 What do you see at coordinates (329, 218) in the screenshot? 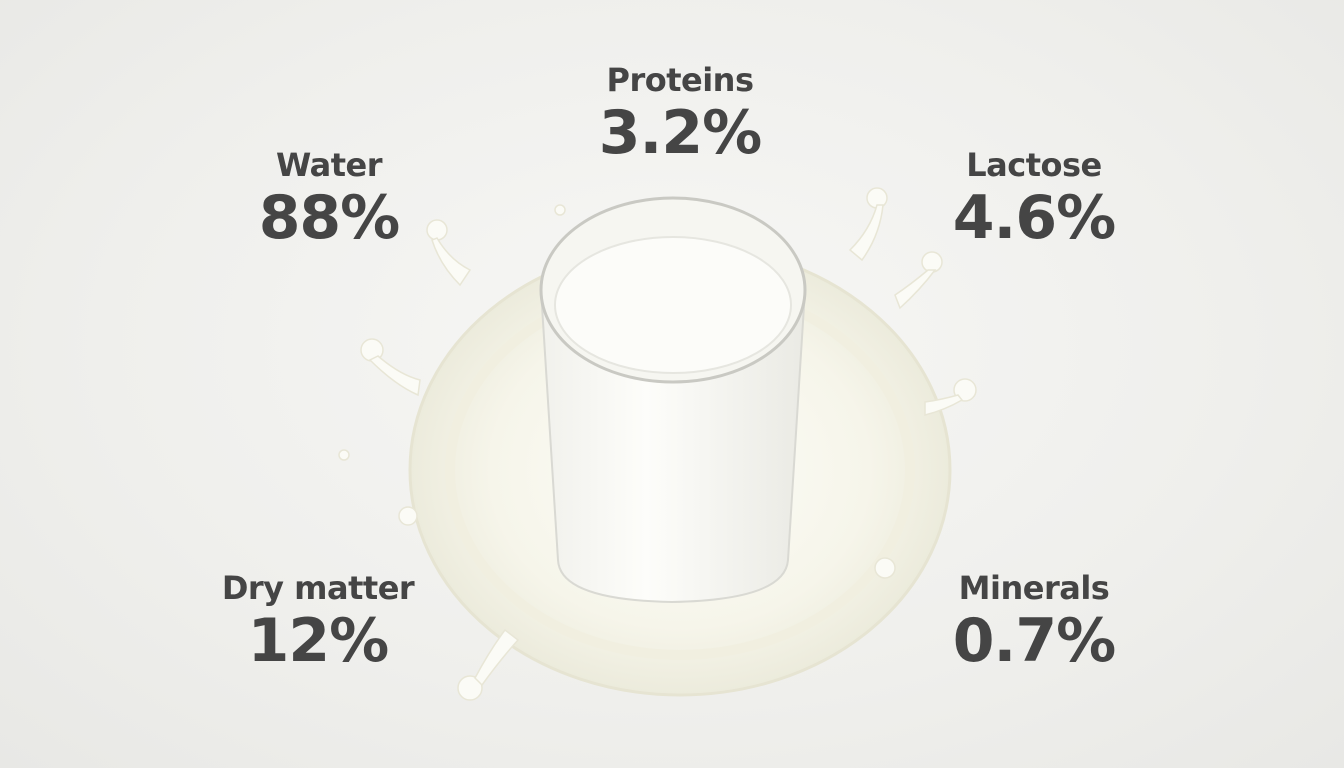
I see `stat-value: 88%` at bounding box center [329, 218].